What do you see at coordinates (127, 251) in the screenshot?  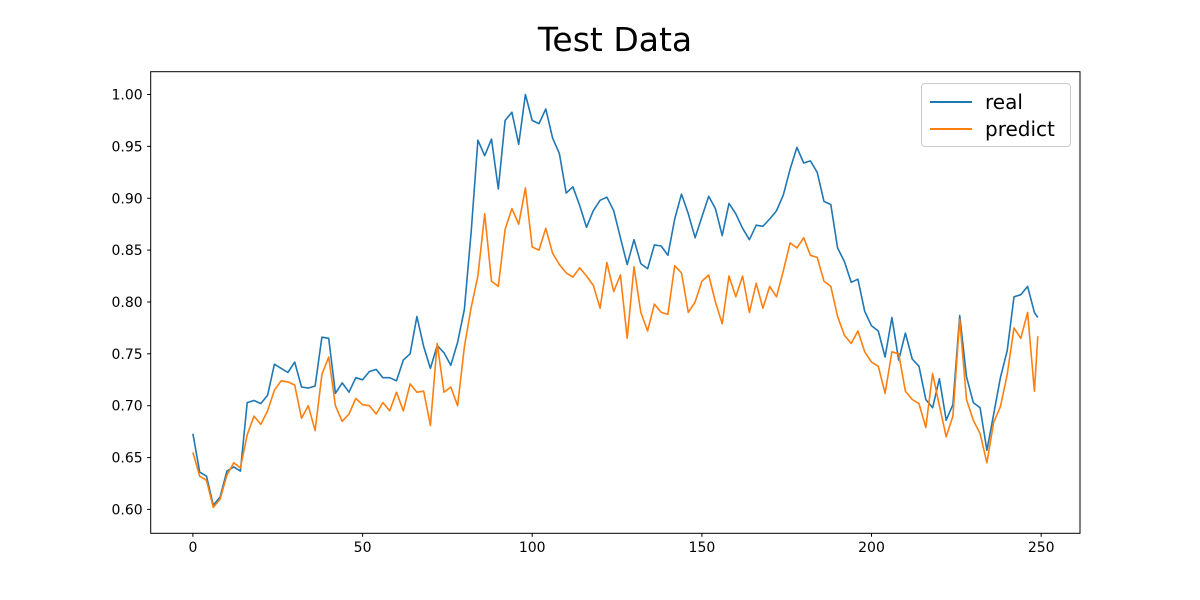 I see `y-axis-tick-label: 0.85` at bounding box center [127, 251].